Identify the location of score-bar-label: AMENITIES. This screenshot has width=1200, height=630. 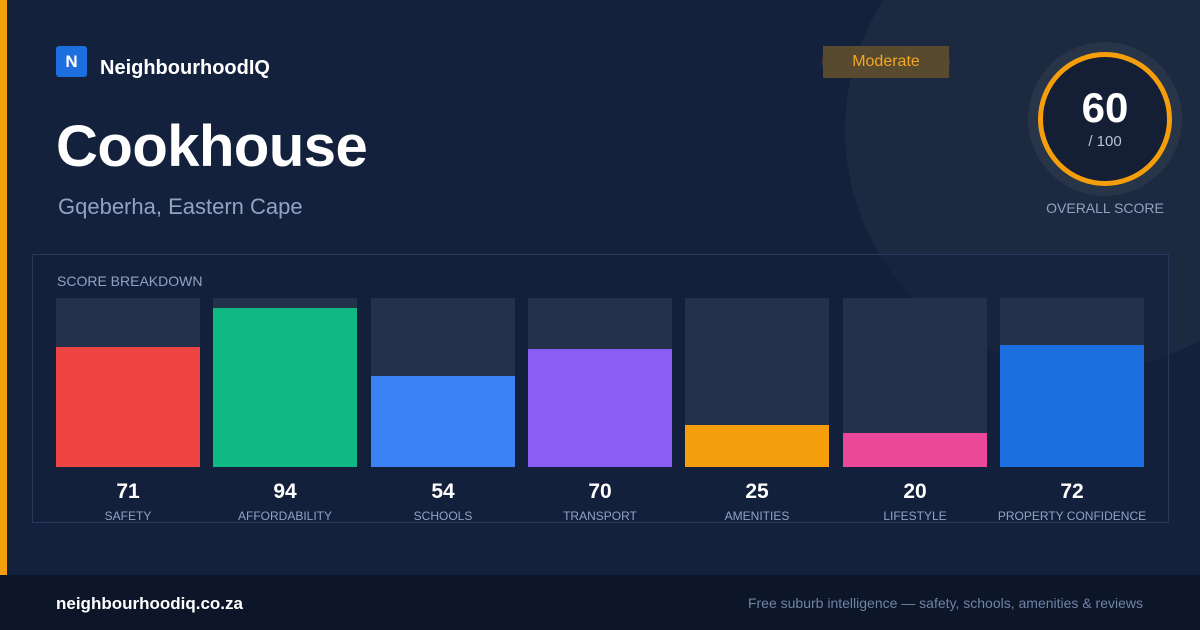
(757, 516).